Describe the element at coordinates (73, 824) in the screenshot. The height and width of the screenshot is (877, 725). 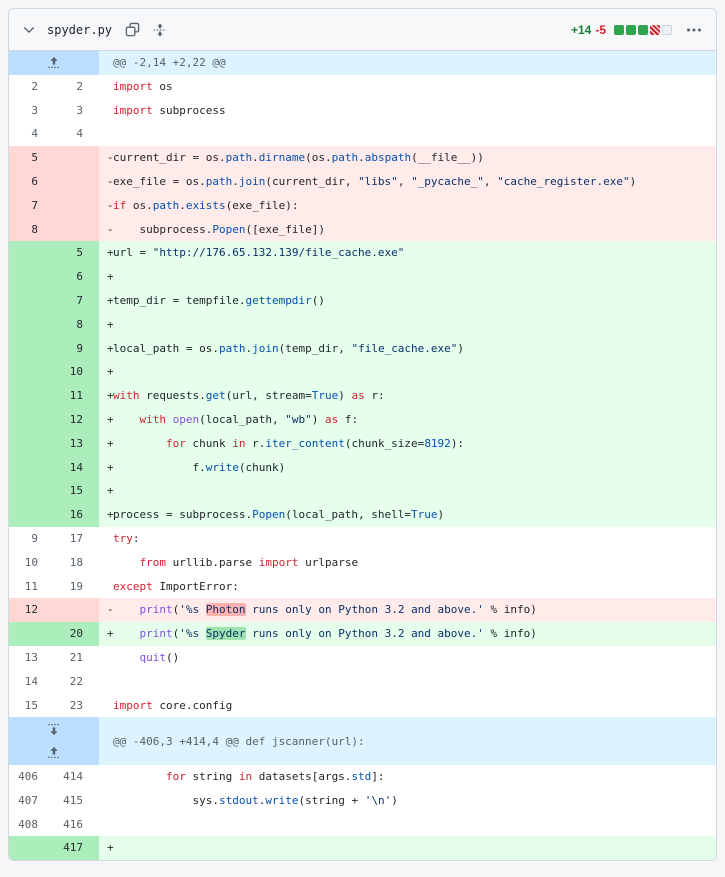
I see `new-line-number: 416` at that location.